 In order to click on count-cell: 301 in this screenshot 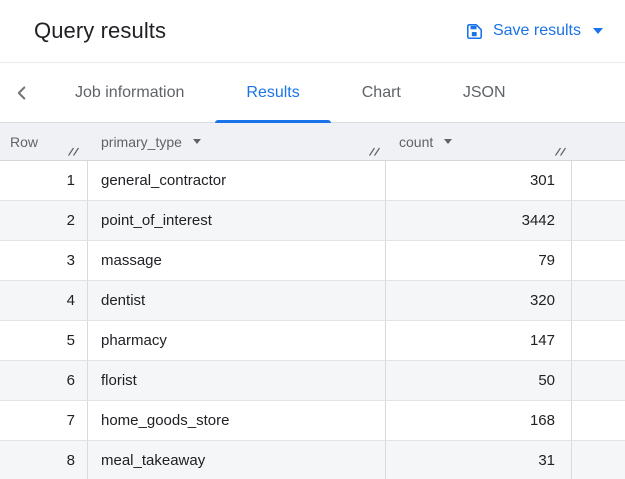, I will do `click(479, 180)`.